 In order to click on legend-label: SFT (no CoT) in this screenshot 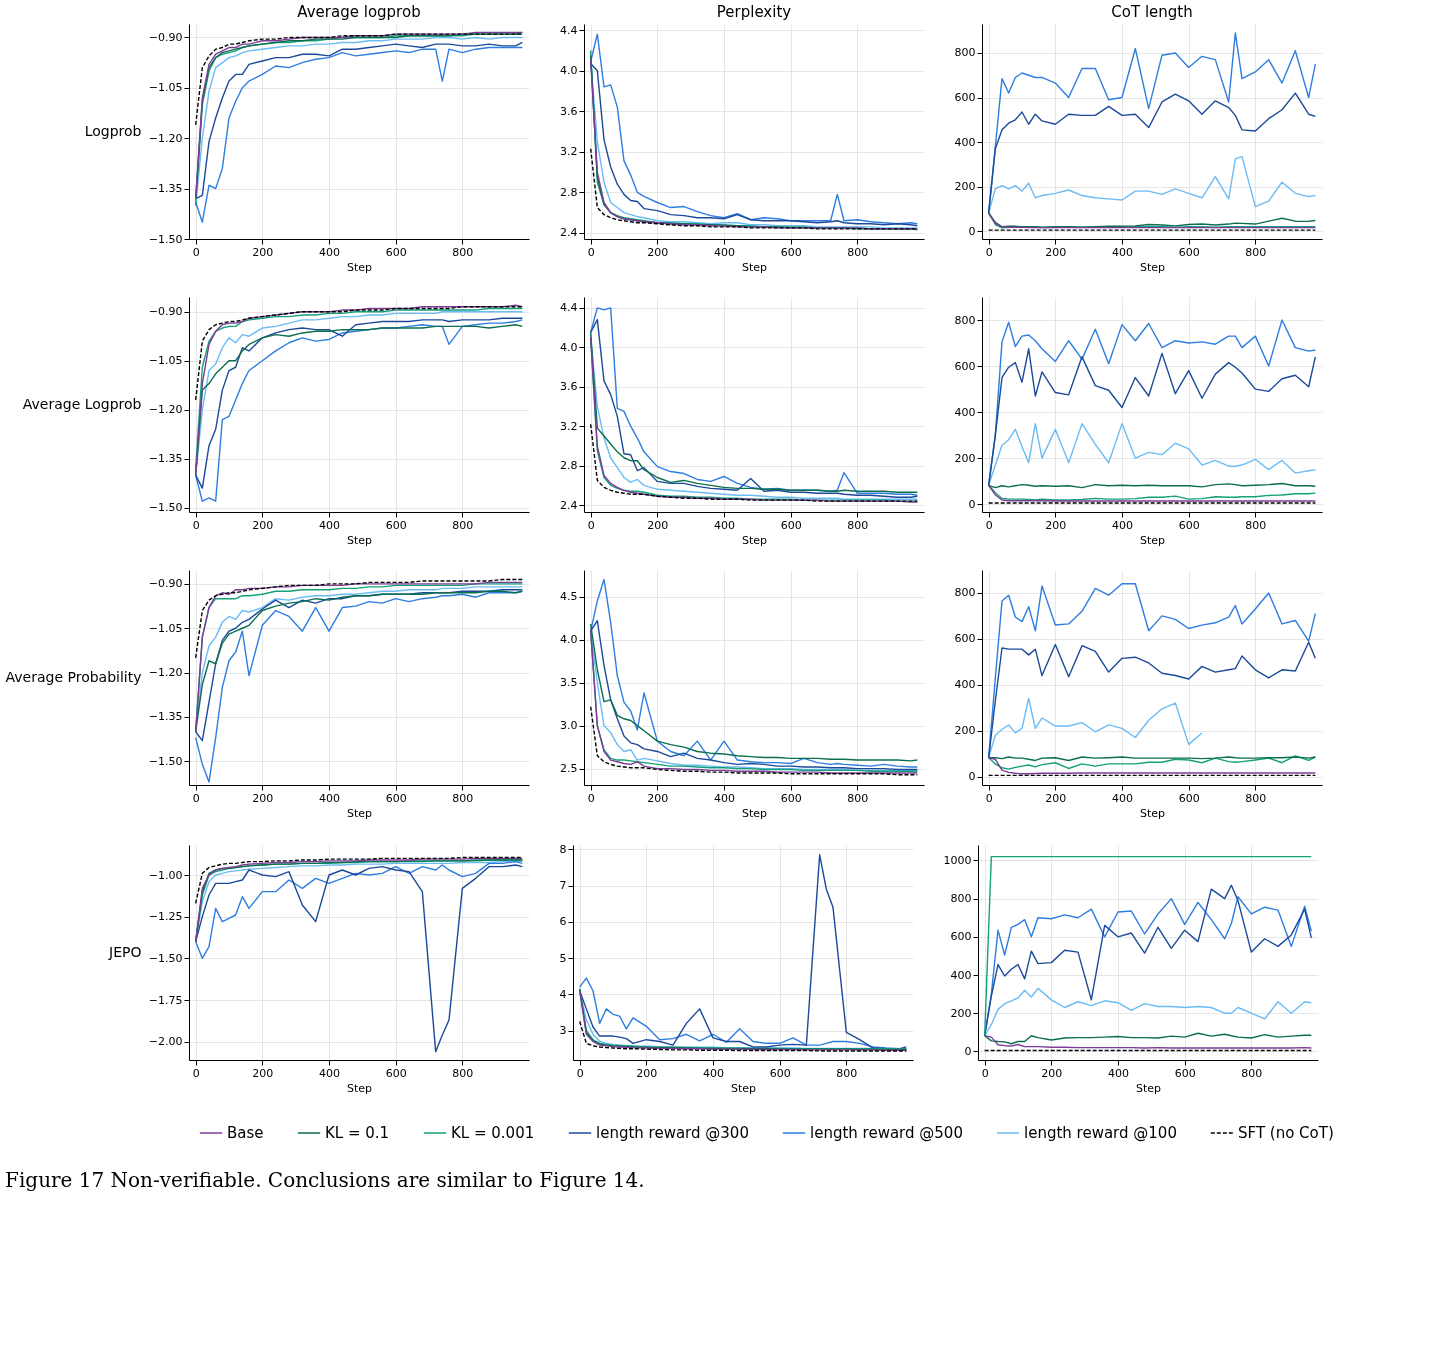, I will do `click(1286, 1133)`.